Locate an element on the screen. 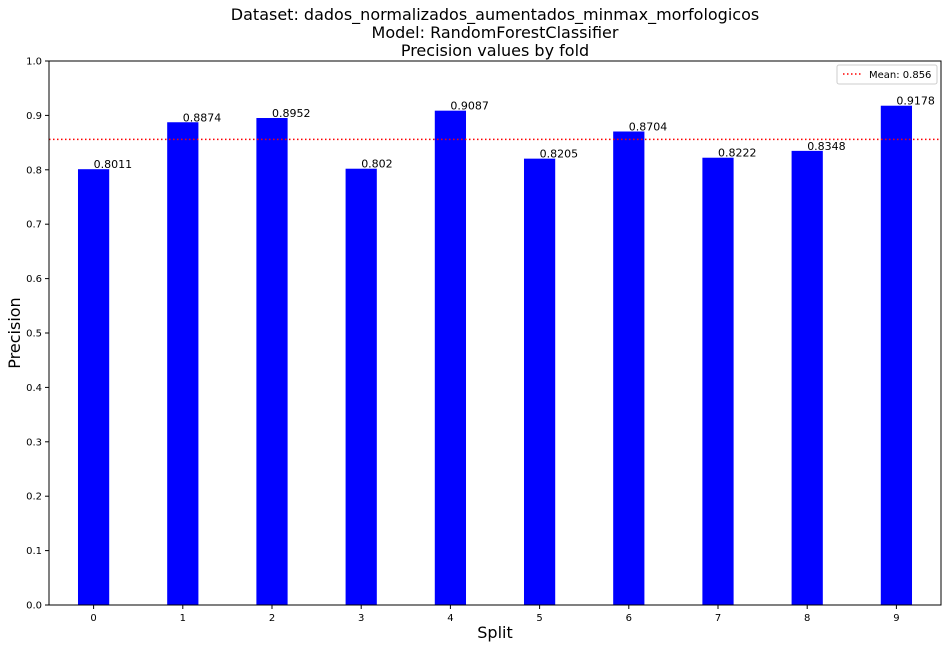 This screenshot has width=949, height=648. x-tick-label-8: 8 is located at coordinates (807, 618).